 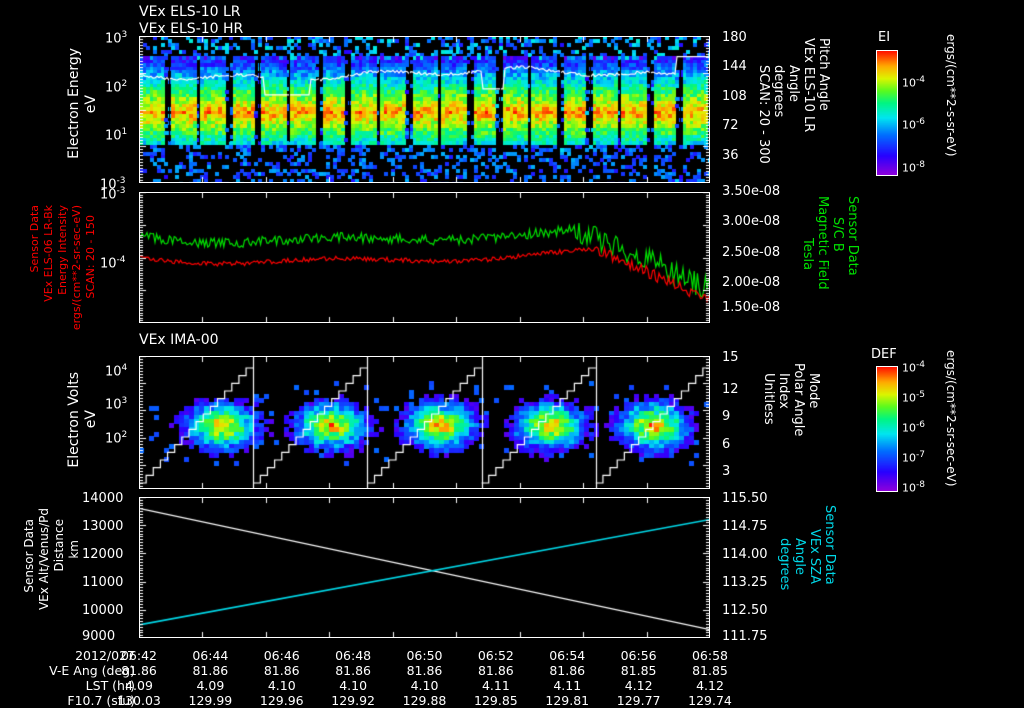 What do you see at coordinates (91, 419) in the screenshot?
I see `panel3-ylabel-2: eV` at bounding box center [91, 419].